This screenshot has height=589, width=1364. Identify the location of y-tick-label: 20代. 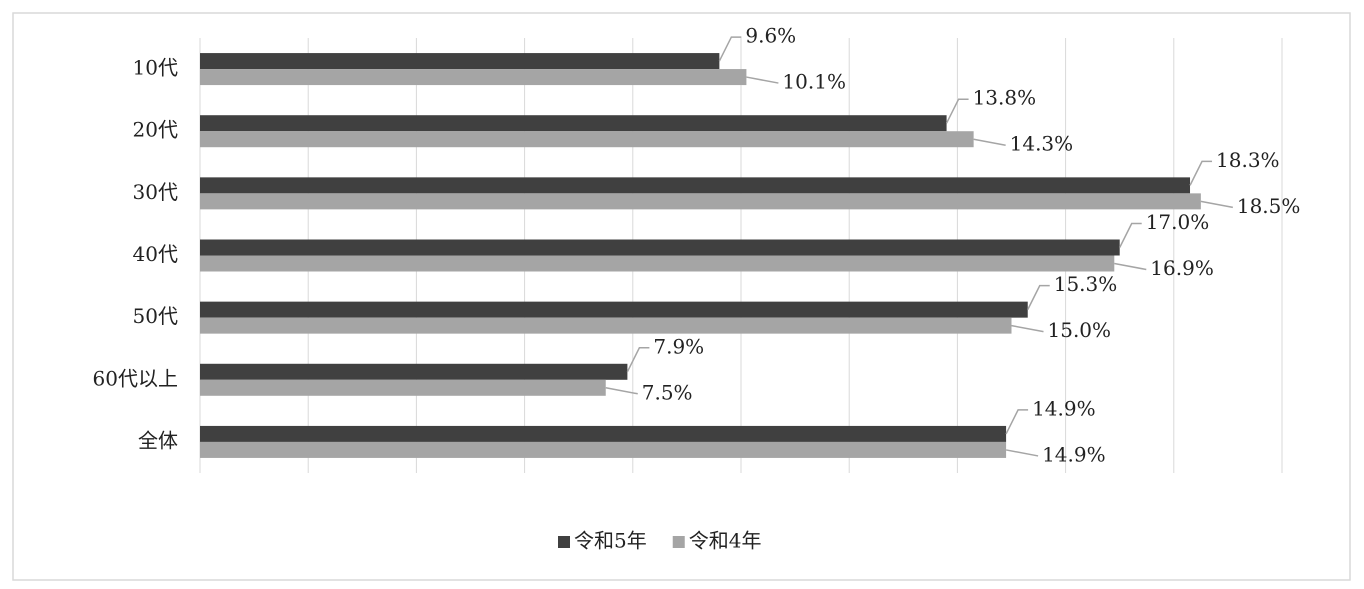
(155, 130).